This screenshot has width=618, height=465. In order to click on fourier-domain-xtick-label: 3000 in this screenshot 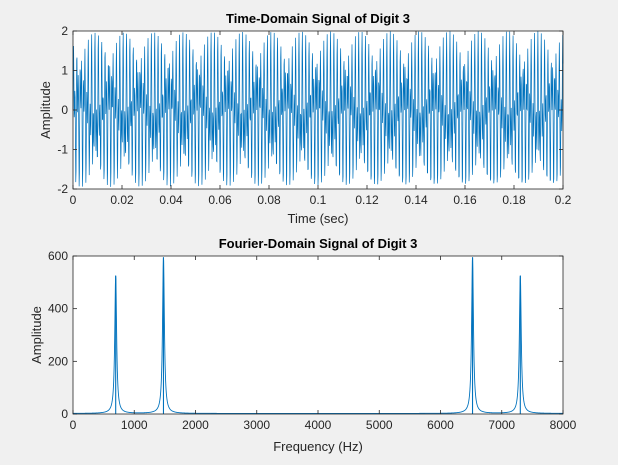, I will do `click(256, 425)`.